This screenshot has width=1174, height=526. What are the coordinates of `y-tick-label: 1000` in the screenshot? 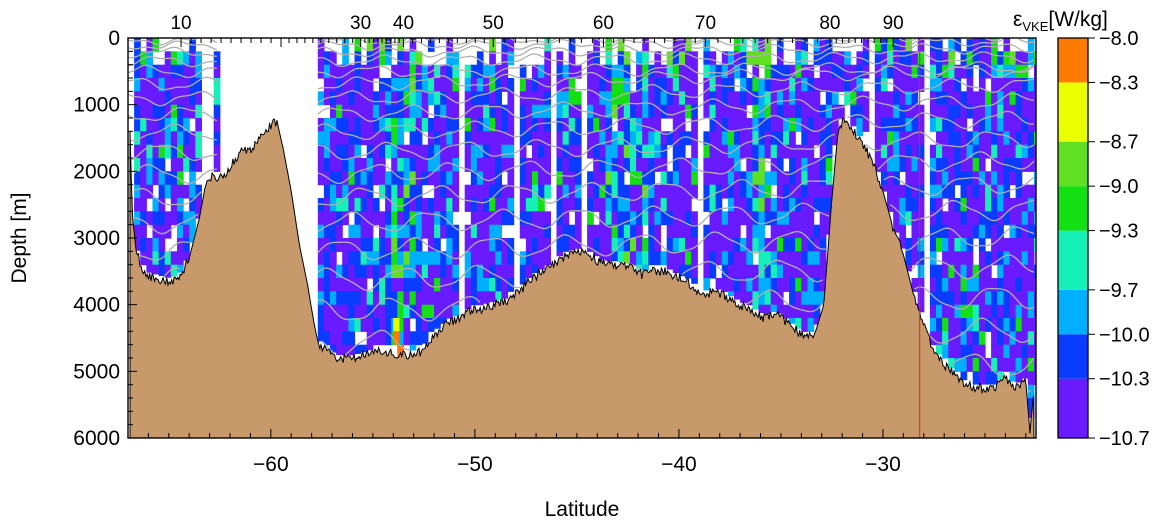 It's located at (96, 105).